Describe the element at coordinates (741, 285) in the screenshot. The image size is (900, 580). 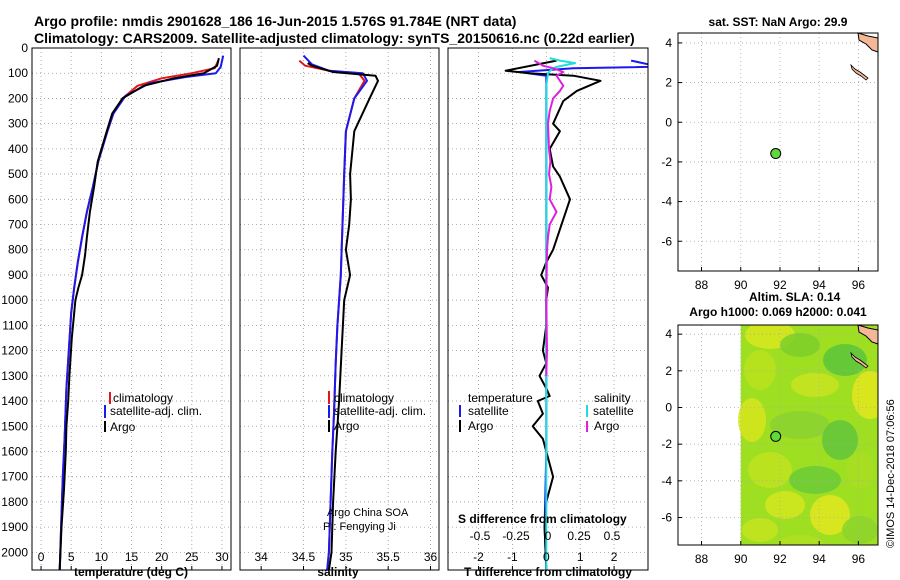
I see `map-lon-label: 90` at that location.